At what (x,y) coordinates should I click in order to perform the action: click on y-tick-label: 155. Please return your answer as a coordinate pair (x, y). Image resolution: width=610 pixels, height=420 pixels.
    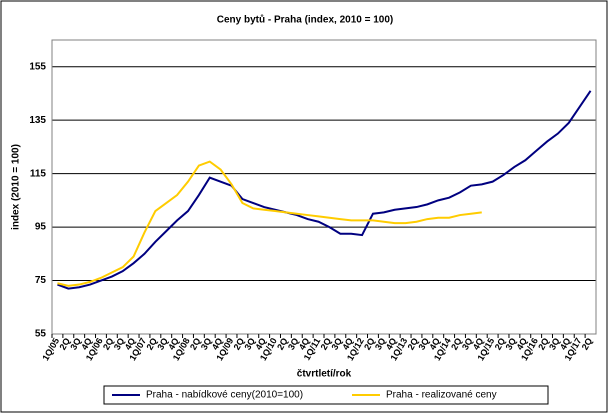
    Looking at the image, I should click on (37, 66).